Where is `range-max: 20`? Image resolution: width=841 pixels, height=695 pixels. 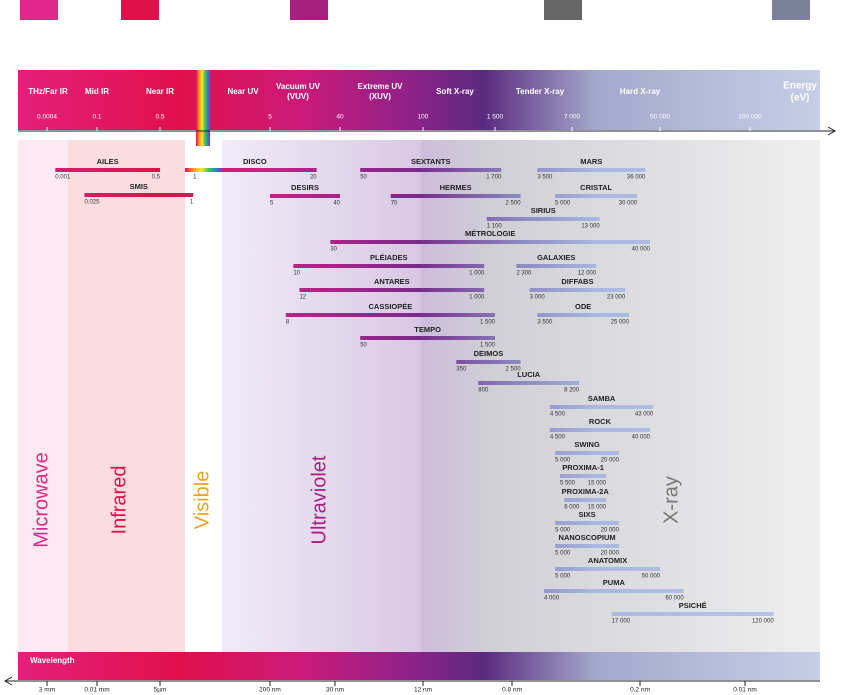 range-max: 20 is located at coordinates (313, 178).